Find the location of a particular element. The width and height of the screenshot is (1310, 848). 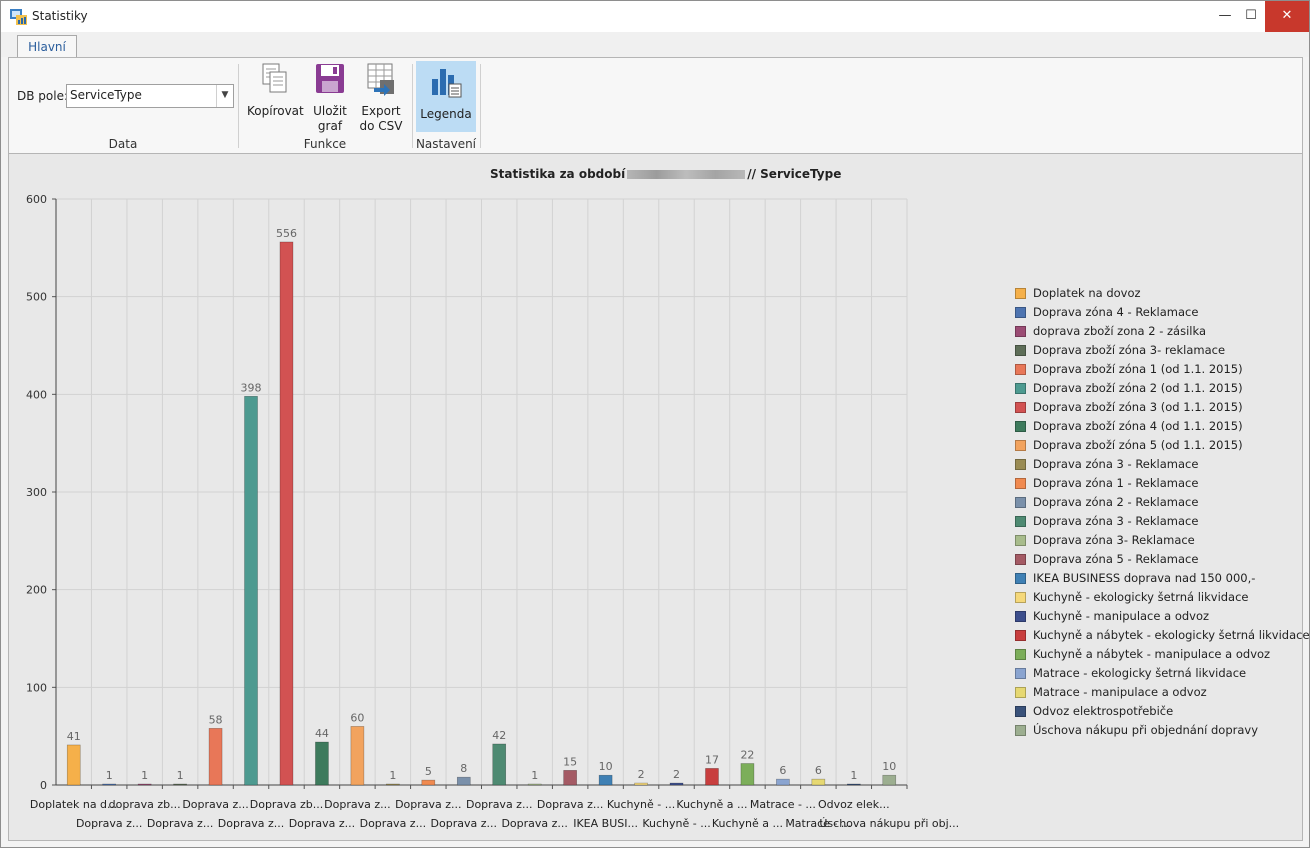

legend-label: Kuchyně - manipulace a odvoz is located at coordinates (1121, 616).